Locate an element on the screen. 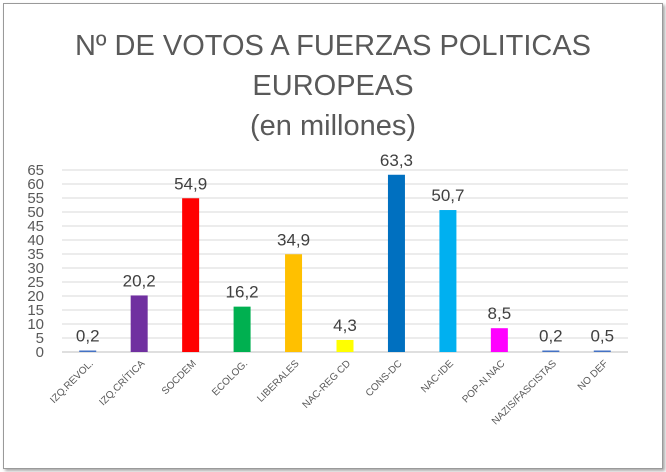  y-tick-label: 30 is located at coordinates (35, 268).